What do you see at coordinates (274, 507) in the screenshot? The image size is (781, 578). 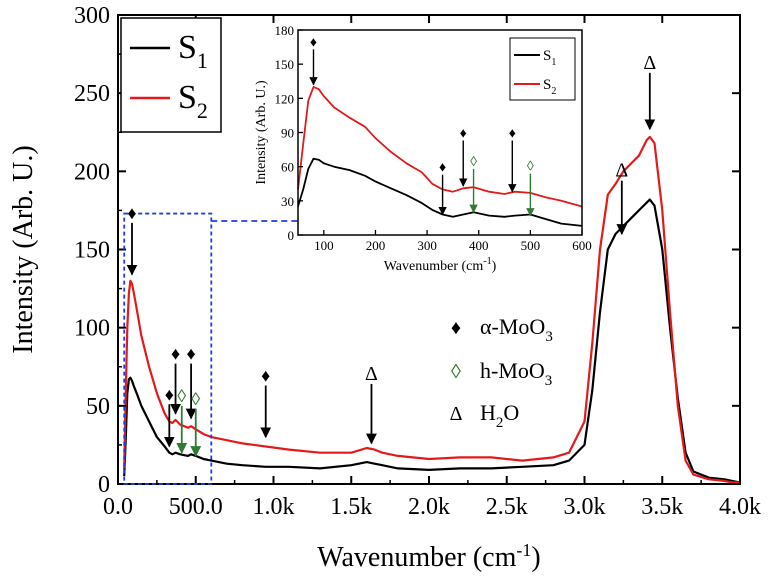 I see `x-tick-label: 1.0k` at bounding box center [274, 507].